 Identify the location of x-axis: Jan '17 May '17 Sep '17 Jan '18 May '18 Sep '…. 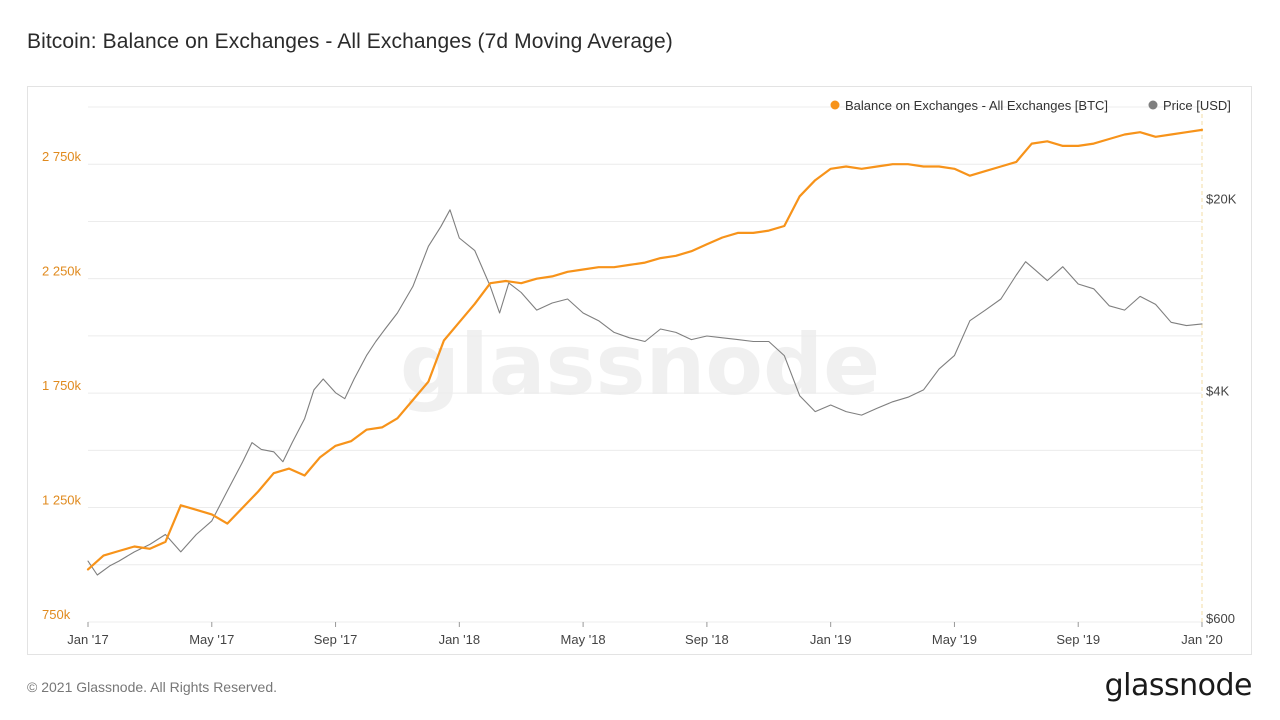
(645, 634).